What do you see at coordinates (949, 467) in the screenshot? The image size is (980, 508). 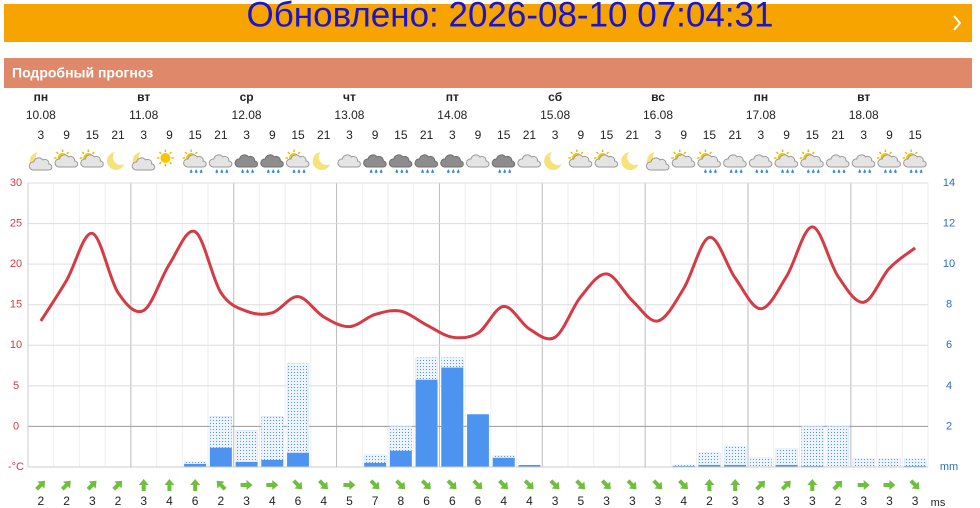 I see `y2-tick-label: mm` at bounding box center [949, 467].